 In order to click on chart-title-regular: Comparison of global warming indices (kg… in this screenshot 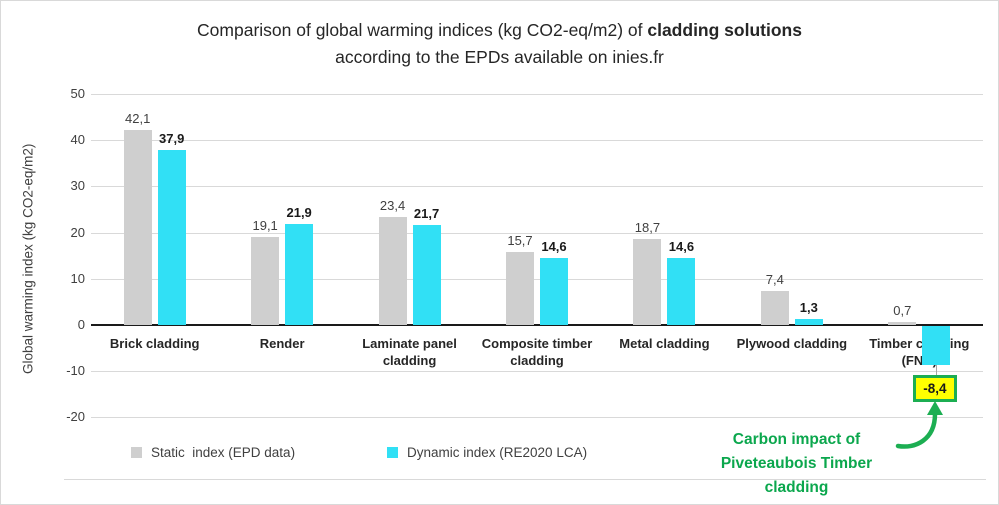, I will do `click(422, 30)`.